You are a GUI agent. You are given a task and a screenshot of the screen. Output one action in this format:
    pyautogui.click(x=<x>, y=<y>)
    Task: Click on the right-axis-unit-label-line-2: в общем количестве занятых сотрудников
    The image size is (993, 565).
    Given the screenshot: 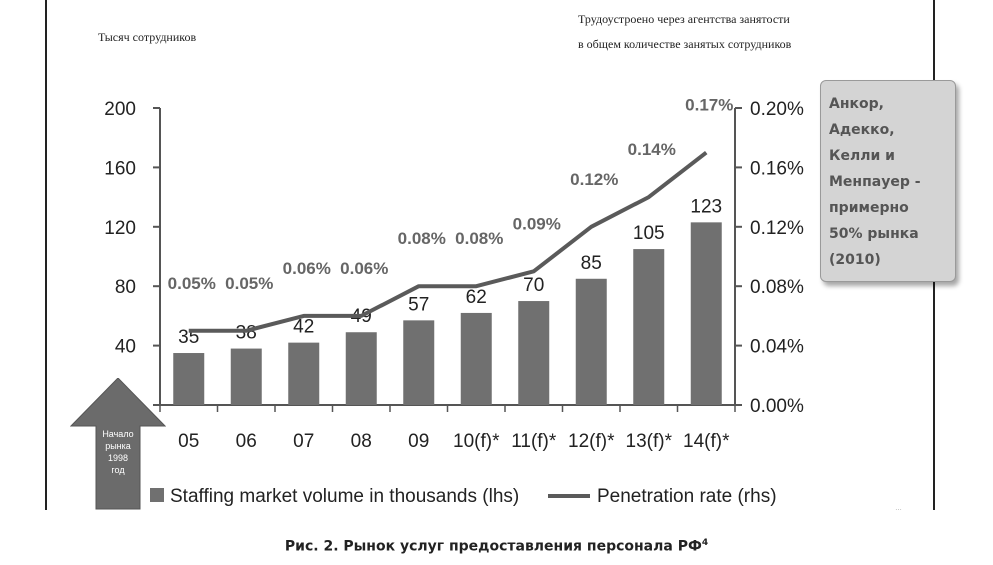 What is the action you would take?
    pyautogui.click(x=685, y=44)
    